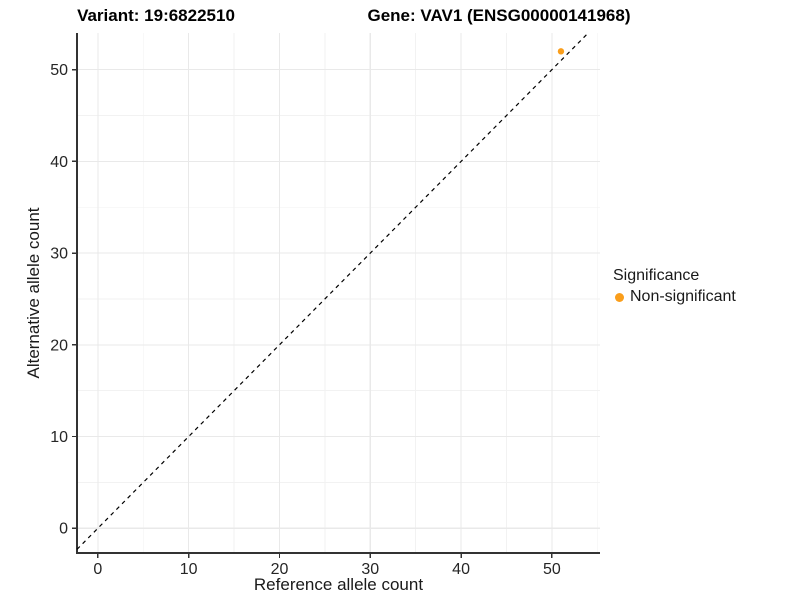 The image size is (800, 600). I want to click on x-tick-label: 30, so click(370, 569).